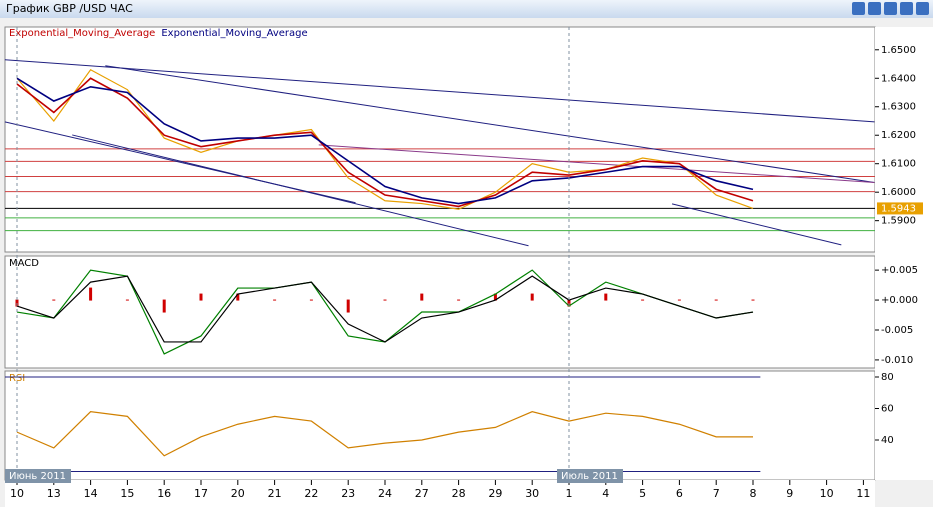 Image resolution: width=933 pixels, height=511 pixels. Describe the element at coordinates (887, 440) in the screenshot. I see `y-tick-label: 40` at that location.